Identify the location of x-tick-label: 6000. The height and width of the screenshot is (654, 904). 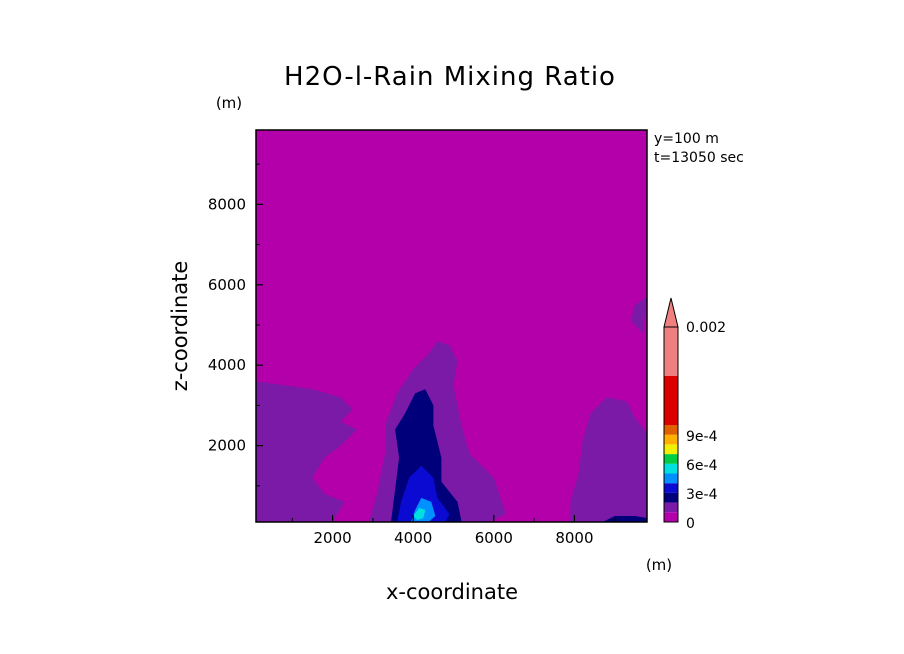
(494, 538).